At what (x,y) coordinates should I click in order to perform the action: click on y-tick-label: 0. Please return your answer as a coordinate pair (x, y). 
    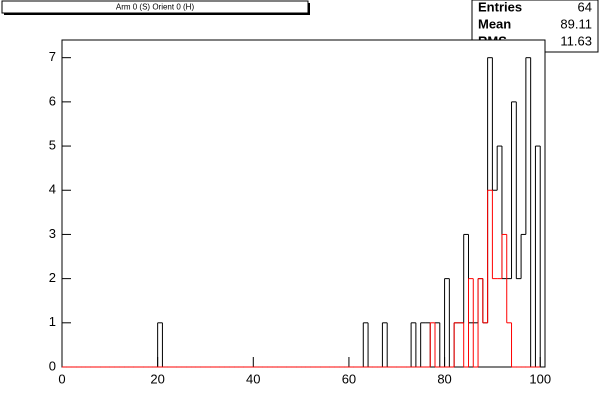
    Looking at the image, I should click on (52, 365).